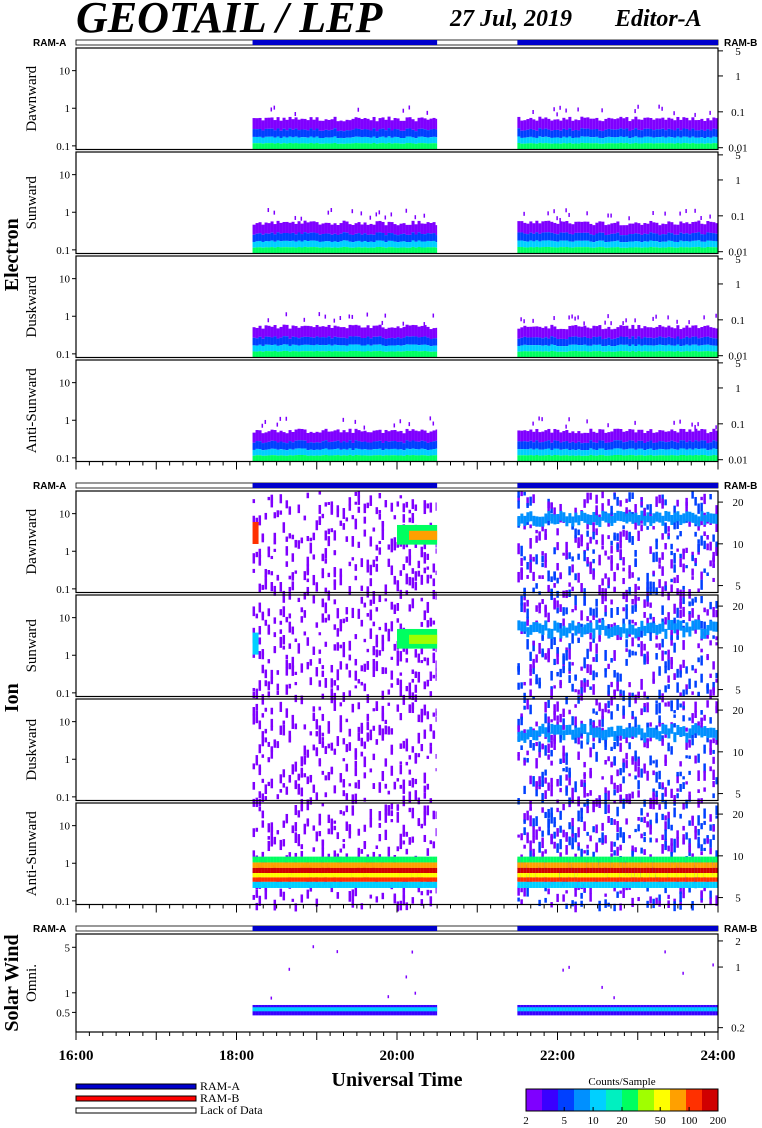 Image resolution: width=762 pixels, height=1128 pixels. I want to click on right-tick-label: 5, so click(738, 260).